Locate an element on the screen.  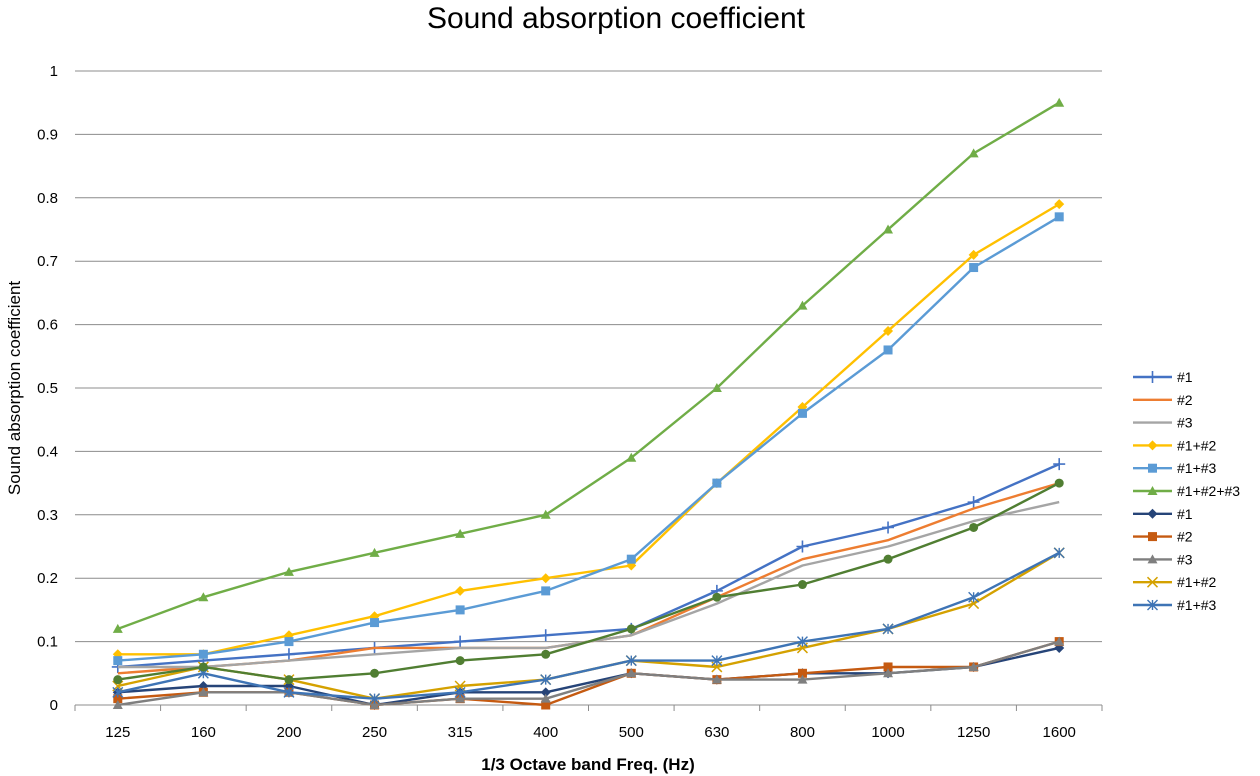
x-tick-label: 1000 is located at coordinates (887, 732).